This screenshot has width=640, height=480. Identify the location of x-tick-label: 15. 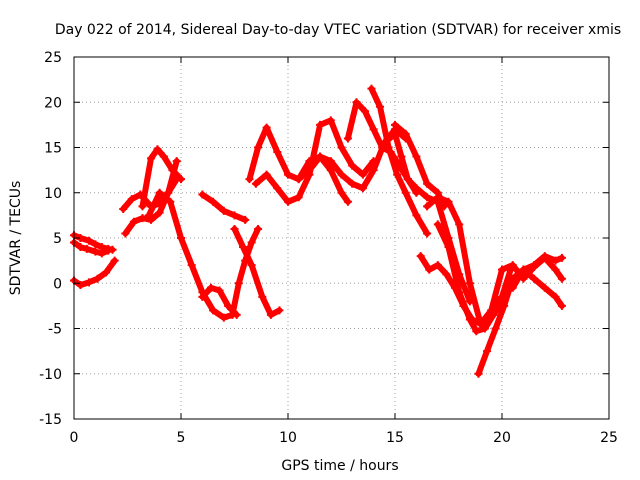
(395, 438).